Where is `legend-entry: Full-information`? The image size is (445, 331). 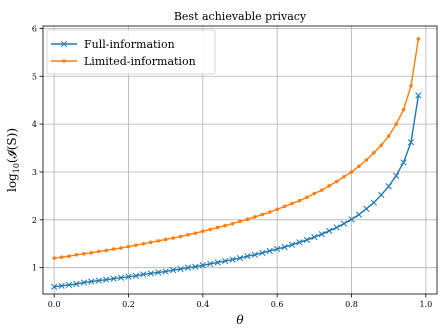
legend-entry: Full-information is located at coordinates (113, 44).